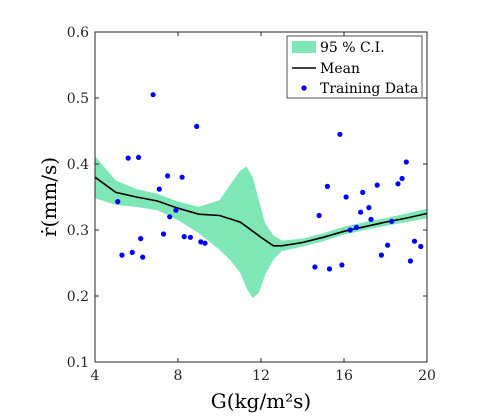  I want to click on y-tick-label: 0.1, so click(78, 363).